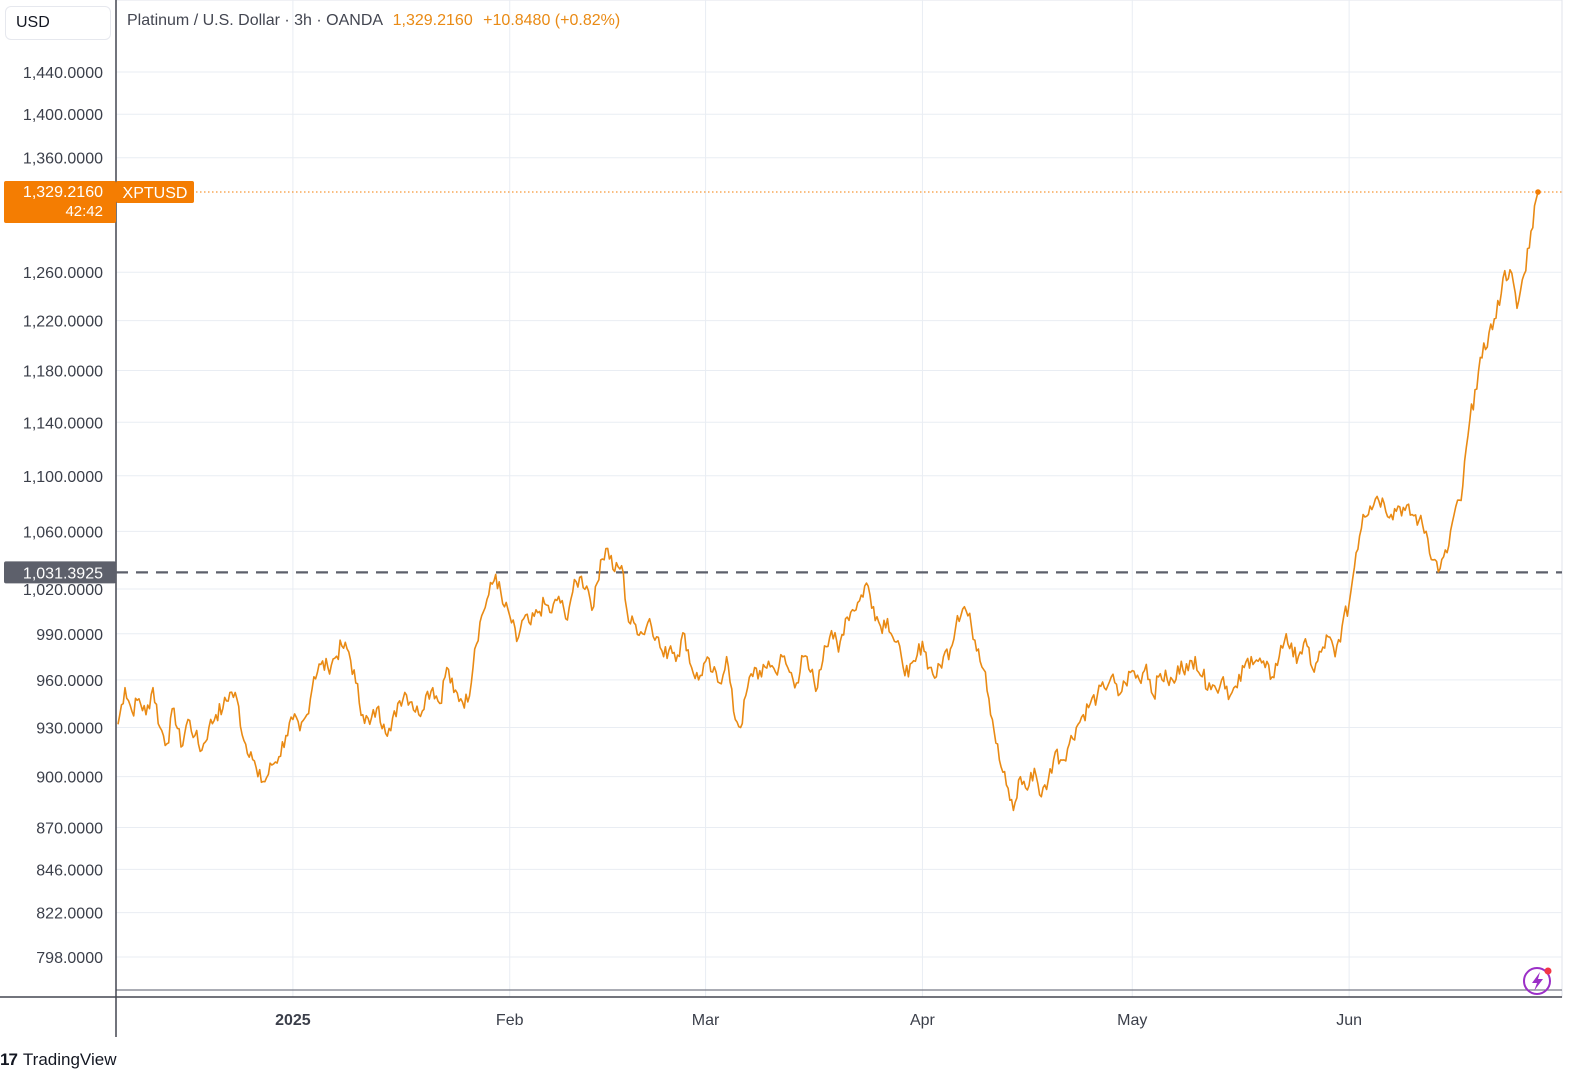 The image size is (1576, 1085). What do you see at coordinates (923, 1020) in the screenshot?
I see `x-tick-label: Apr` at bounding box center [923, 1020].